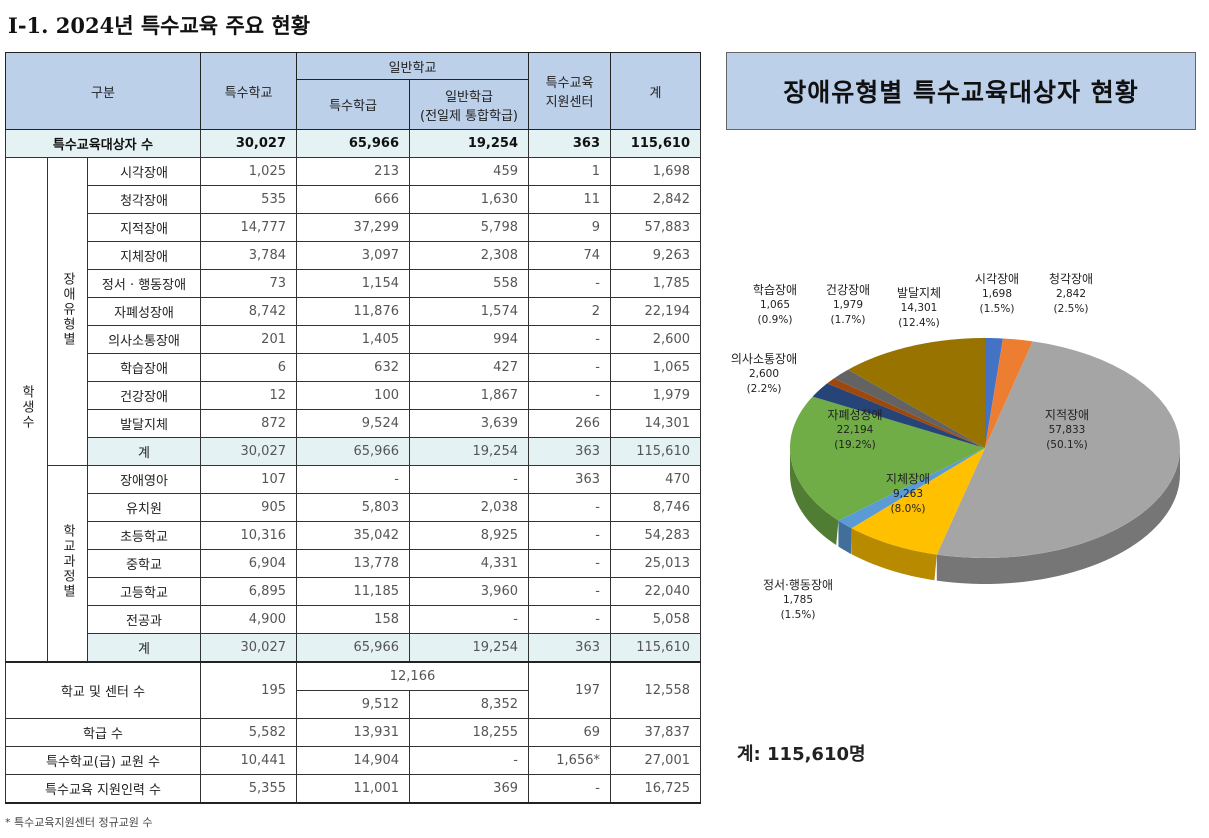 This screenshot has width=1209, height=838. I want to click on header-total: 계, so click(655, 91).